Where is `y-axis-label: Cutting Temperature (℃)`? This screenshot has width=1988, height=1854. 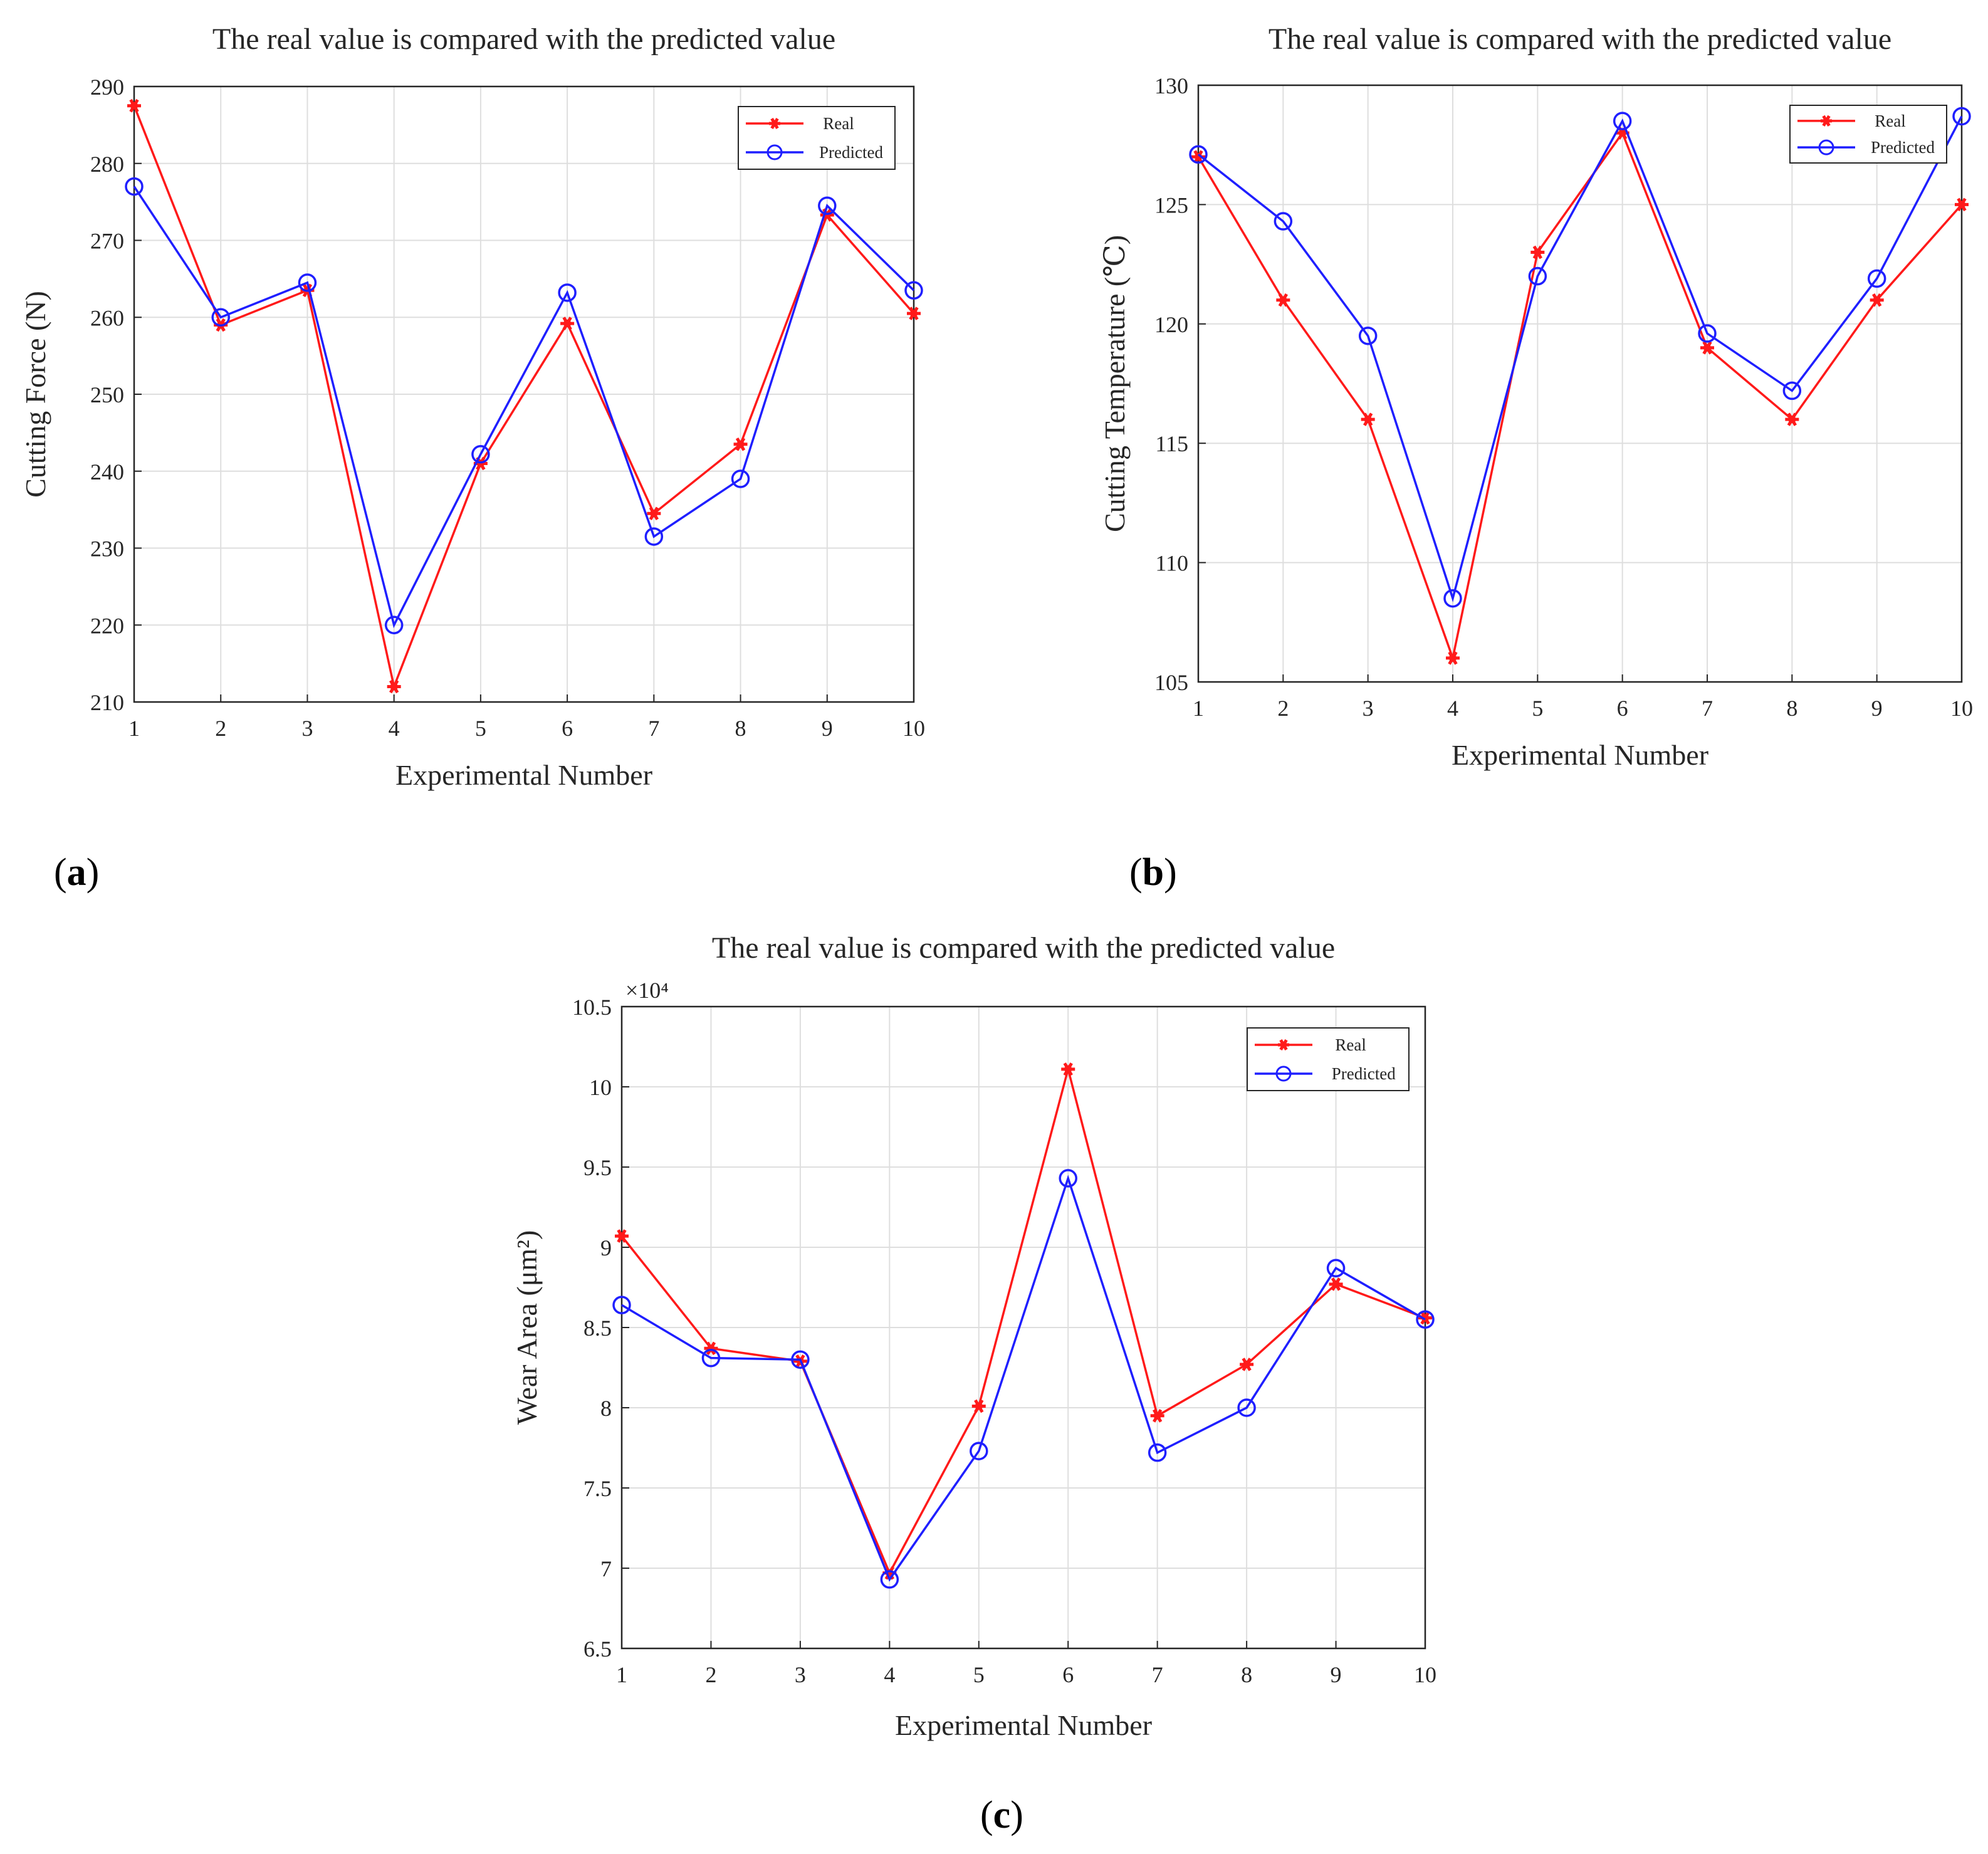
y-axis-label: Cutting Temperature (℃) is located at coordinates (1115, 383).